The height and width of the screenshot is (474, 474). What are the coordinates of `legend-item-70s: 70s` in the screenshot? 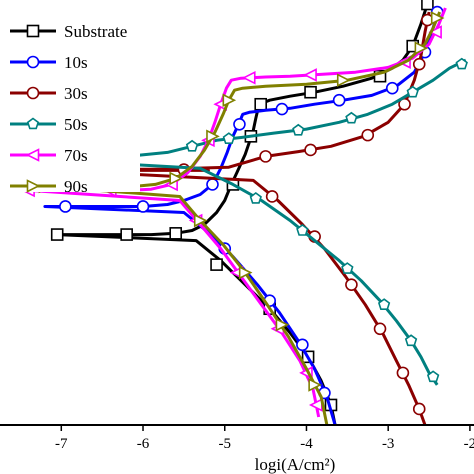 It's located at (49, 155).